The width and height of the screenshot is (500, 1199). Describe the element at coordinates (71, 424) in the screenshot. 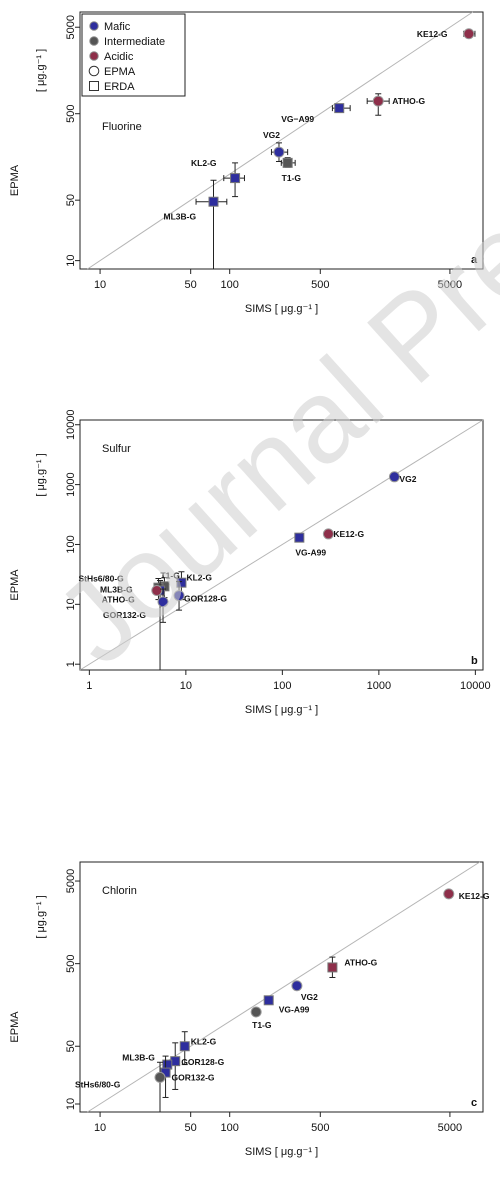

I see `y-tick-label: 10000` at that location.